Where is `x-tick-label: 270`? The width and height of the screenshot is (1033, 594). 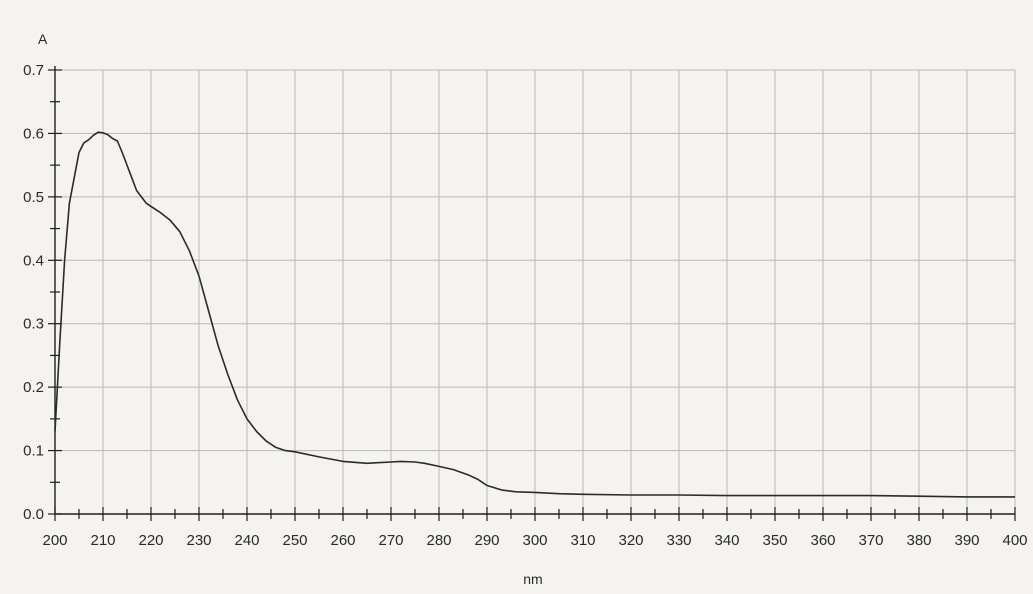 x-tick-label: 270 is located at coordinates (390, 540).